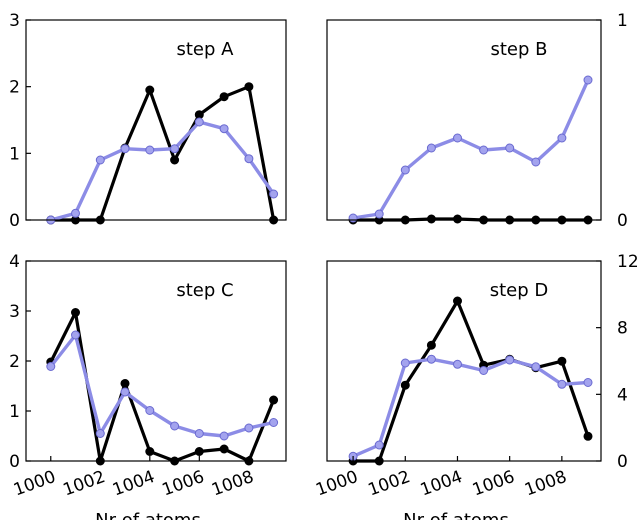  I want to click on ytick-label: 12, so click(628, 262).